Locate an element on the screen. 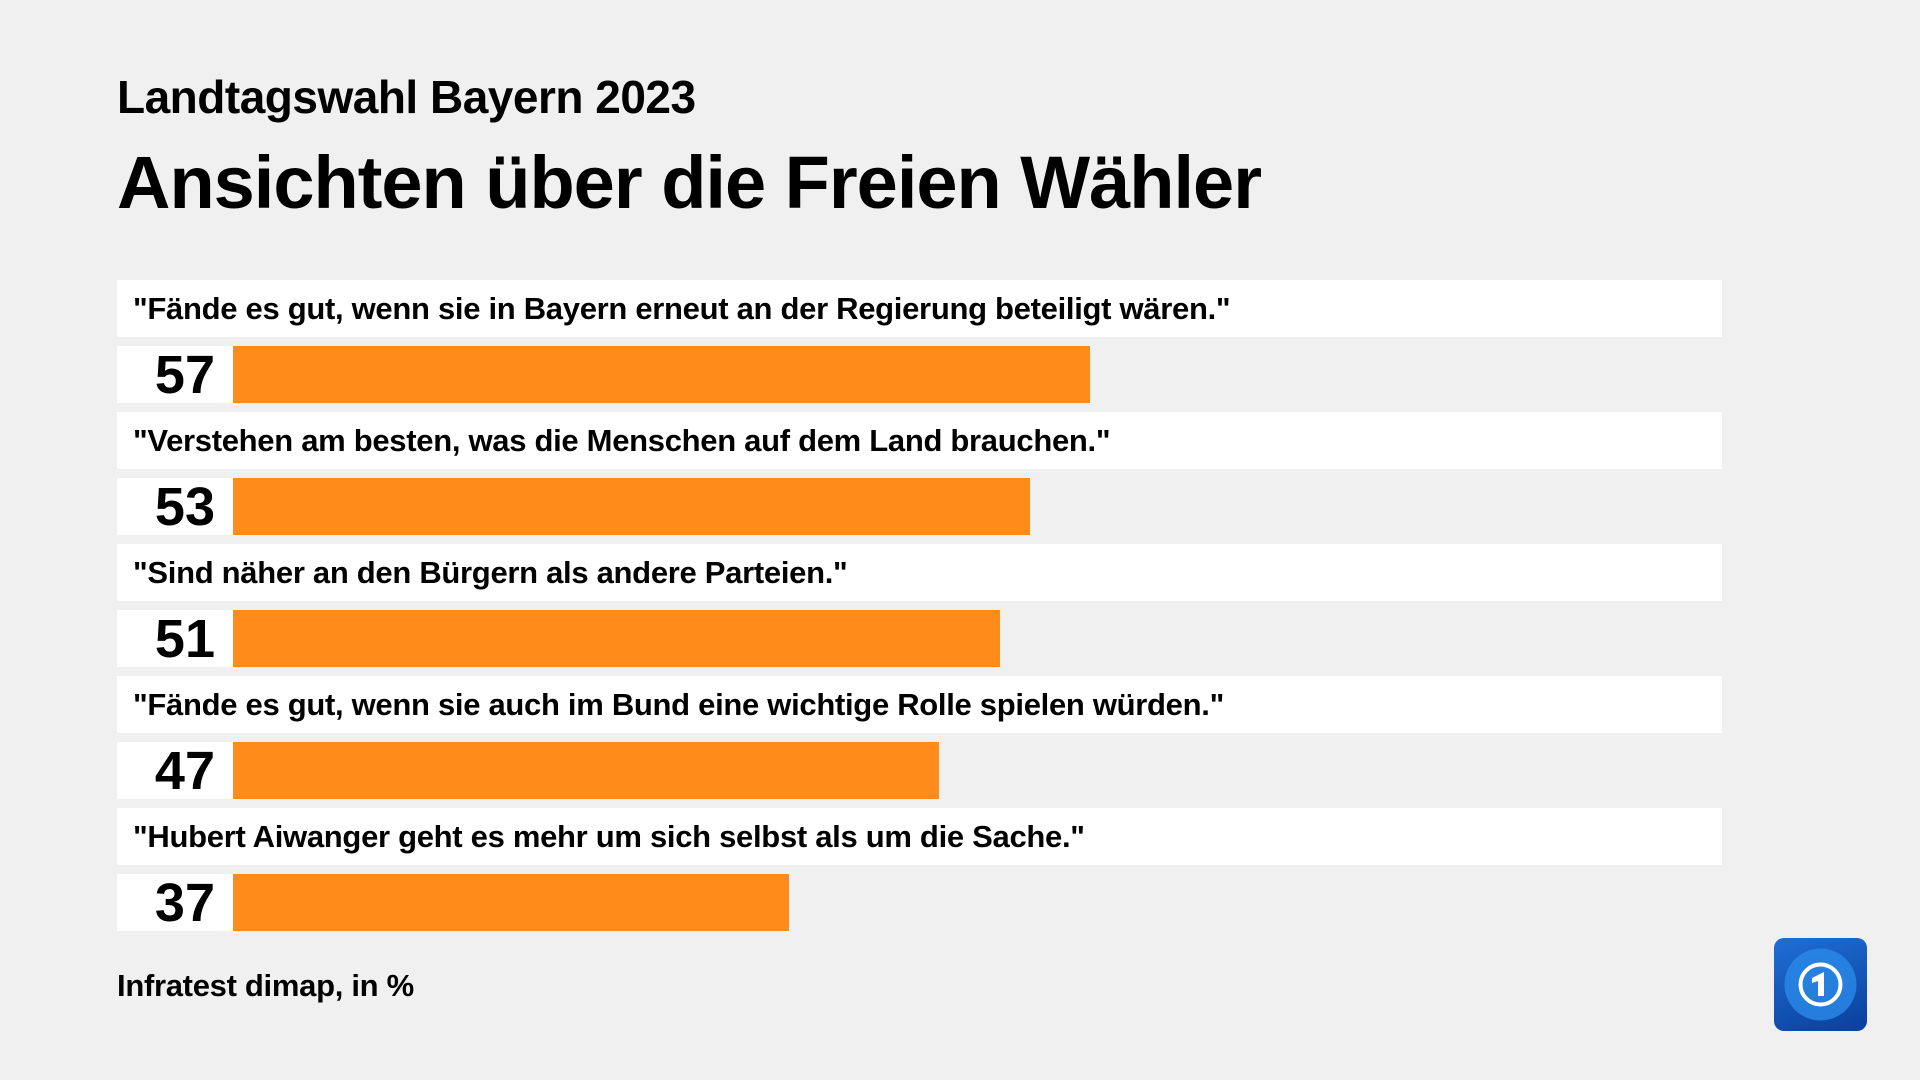 This screenshot has width=1920, height=1080. data-label: 57 is located at coordinates (175, 375).